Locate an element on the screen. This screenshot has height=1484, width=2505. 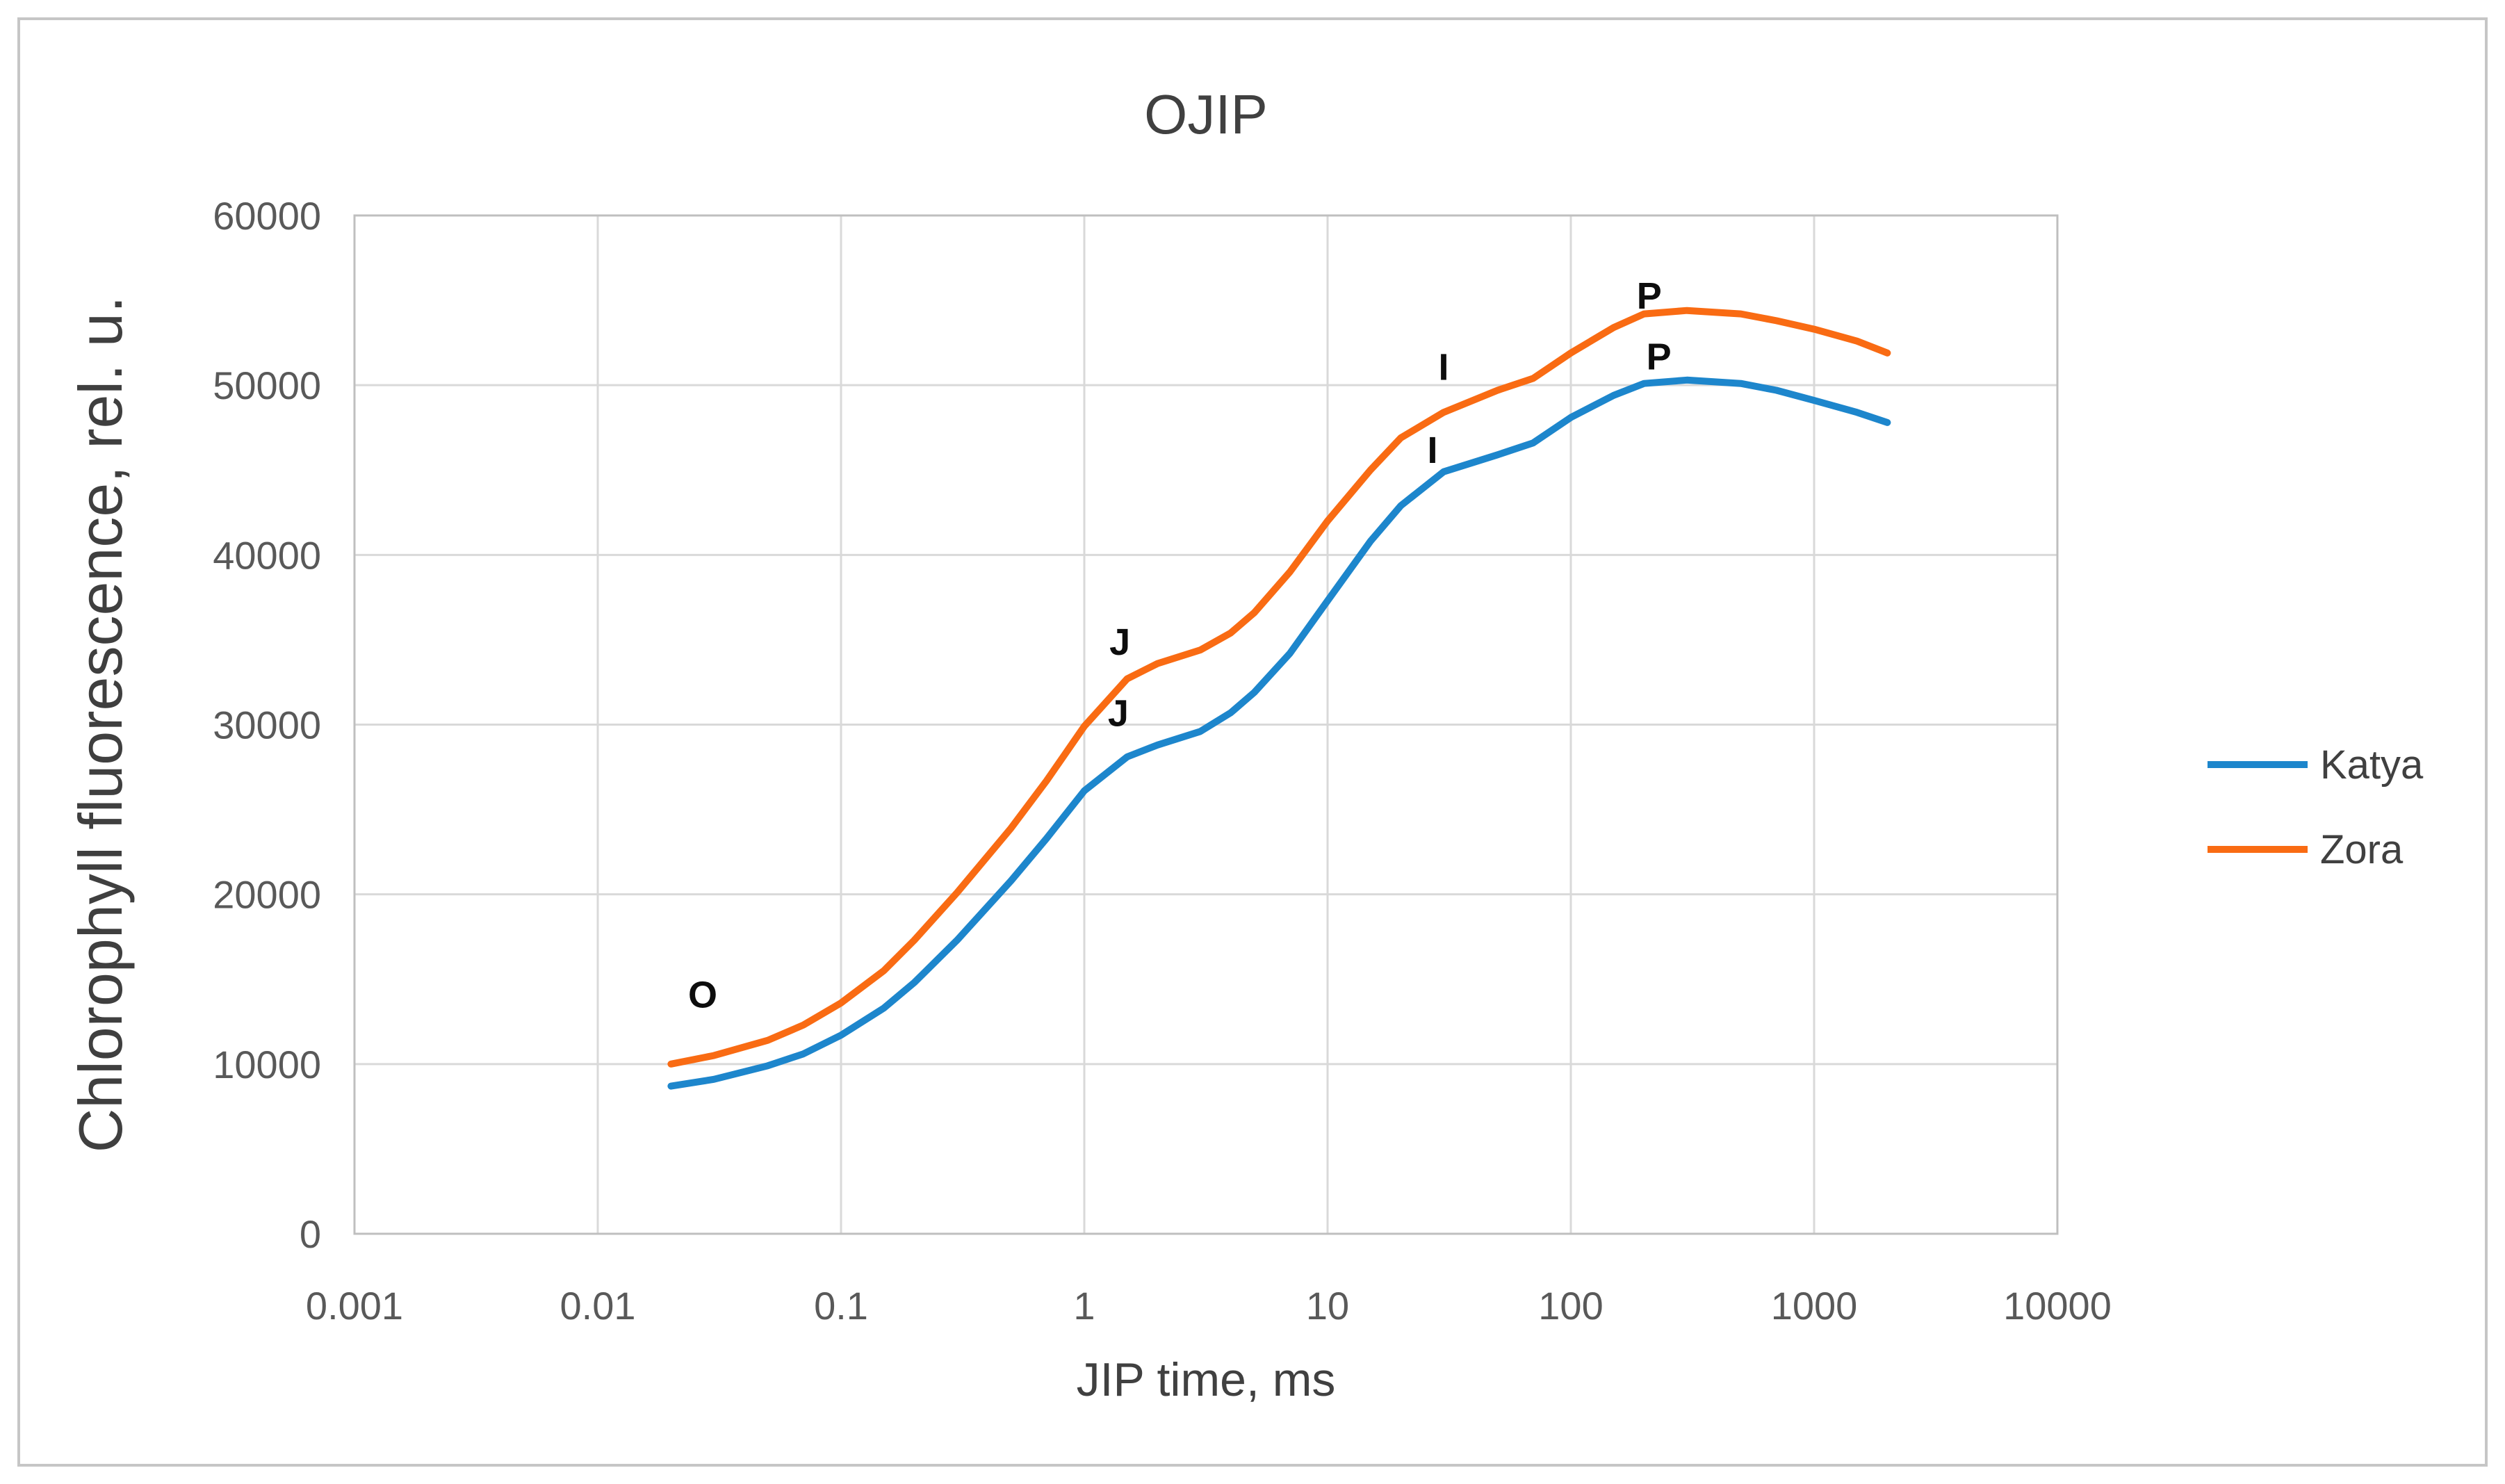
y-axis-title: Chlorophyll fluorescence, rel. u. is located at coordinates (101, 724).